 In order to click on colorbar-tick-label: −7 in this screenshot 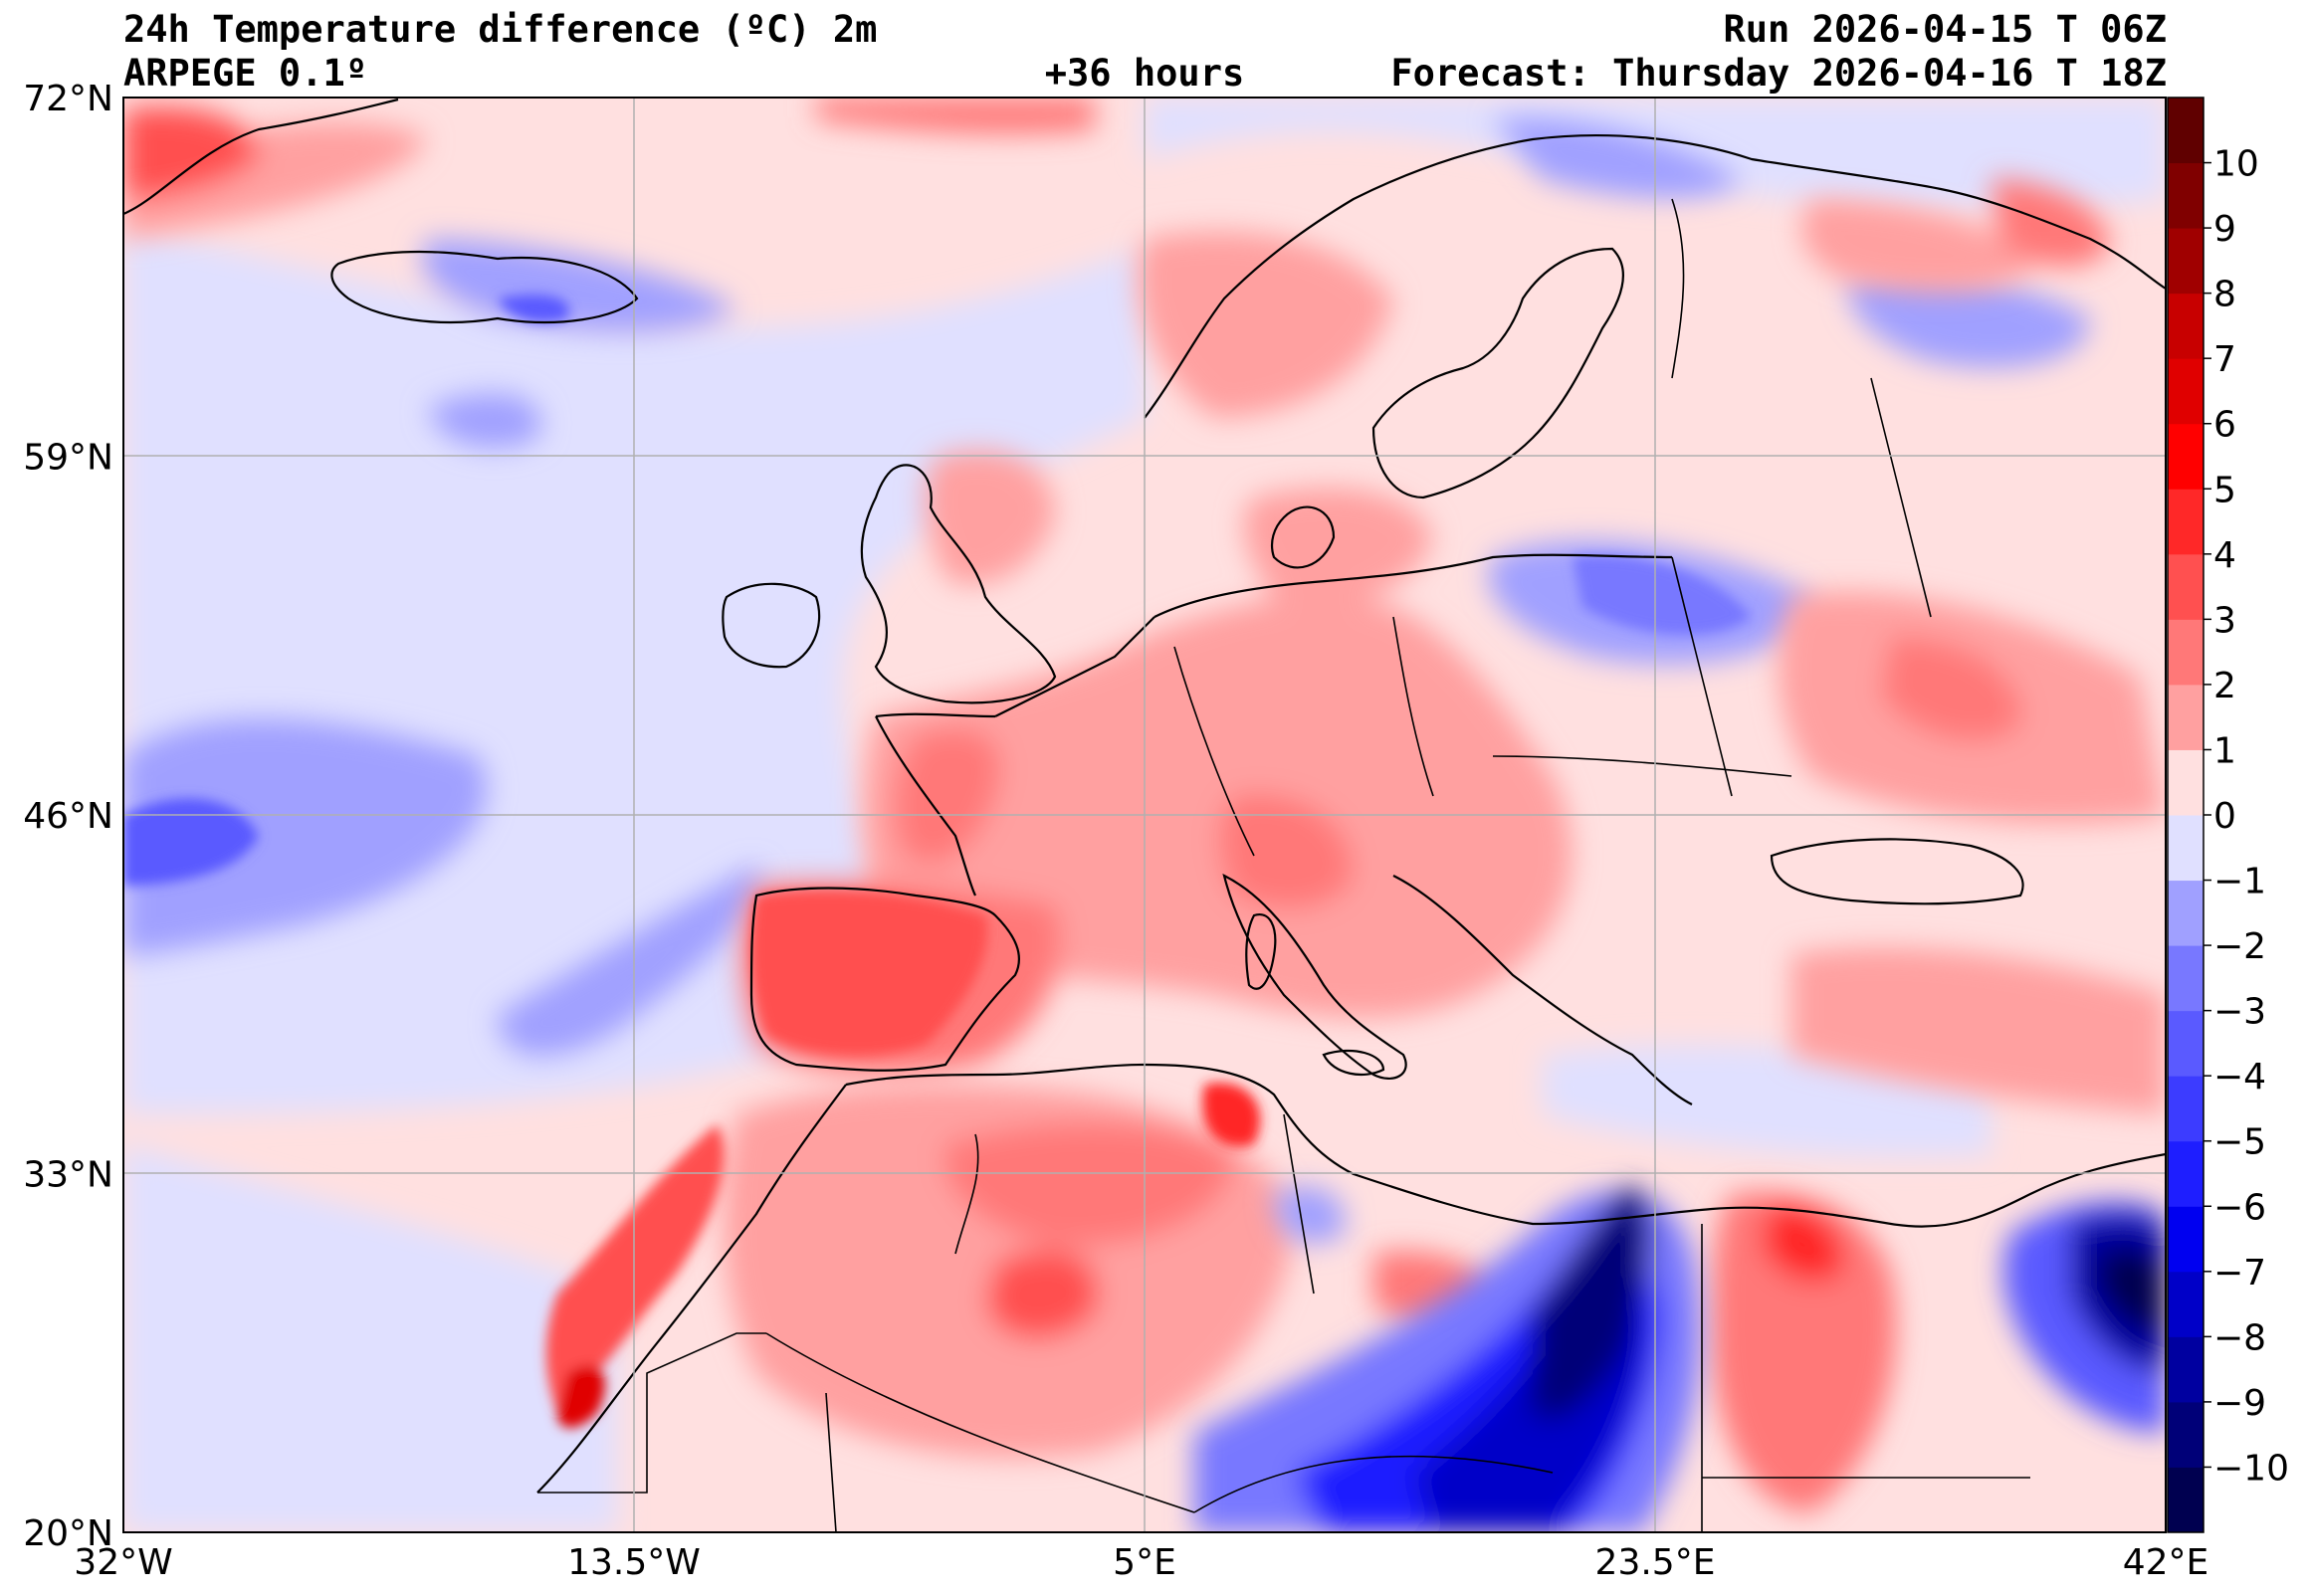, I will do `click(2239, 1273)`.